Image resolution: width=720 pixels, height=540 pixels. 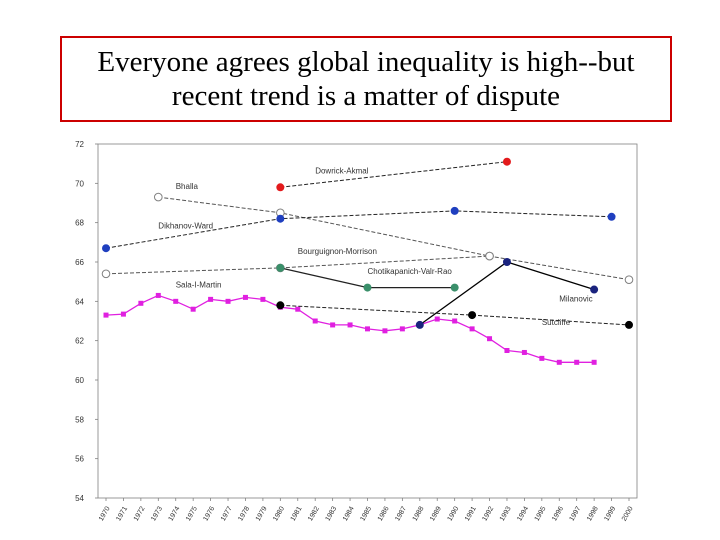 What do you see at coordinates (192, 513) in the screenshot?
I see `x-tick-label: 1975` at bounding box center [192, 513].